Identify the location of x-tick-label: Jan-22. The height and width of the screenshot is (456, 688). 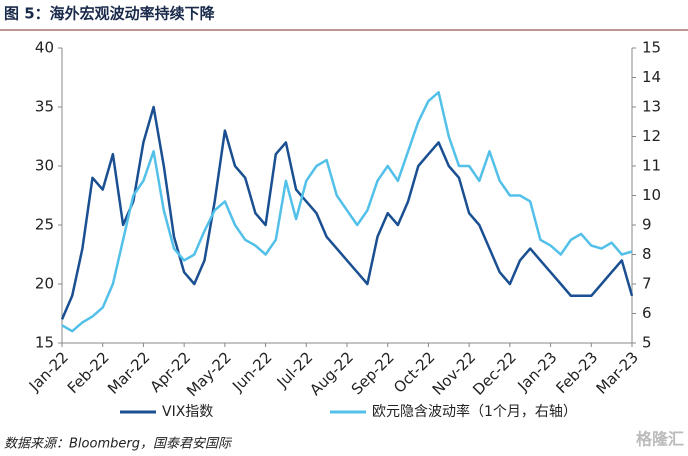
(48, 371).